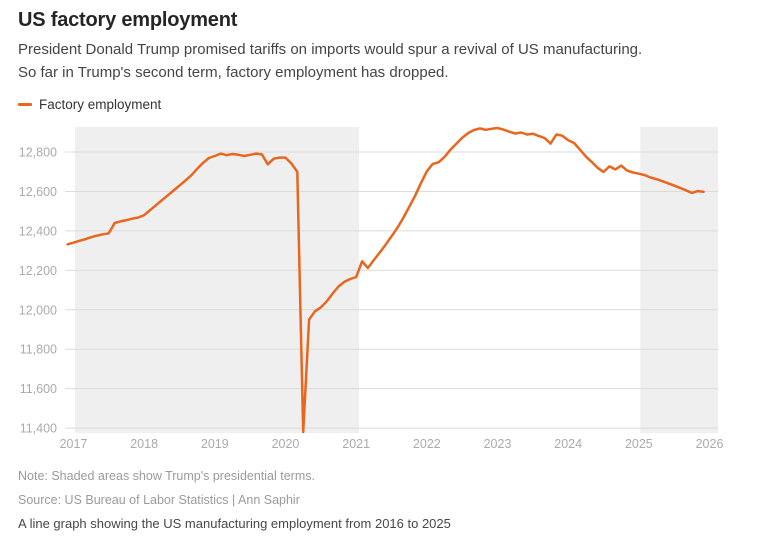 The image size is (777, 546). Describe the element at coordinates (568, 444) in the screenshot. I see `x-tick-label: 2024` at that location.